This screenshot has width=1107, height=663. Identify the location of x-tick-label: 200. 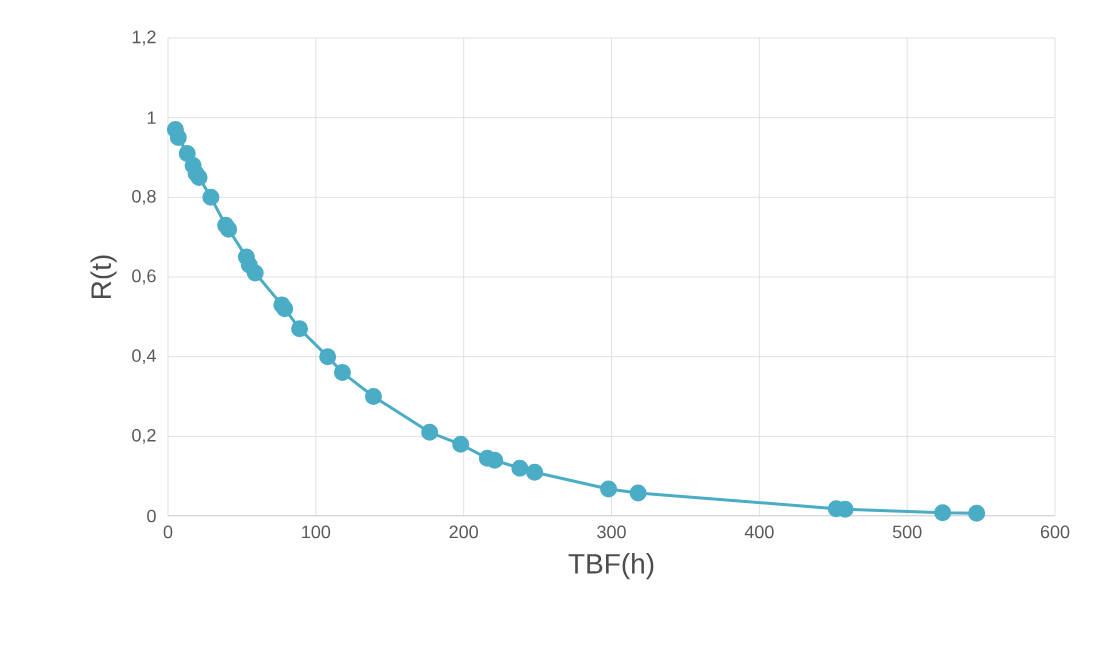
(463, 532).